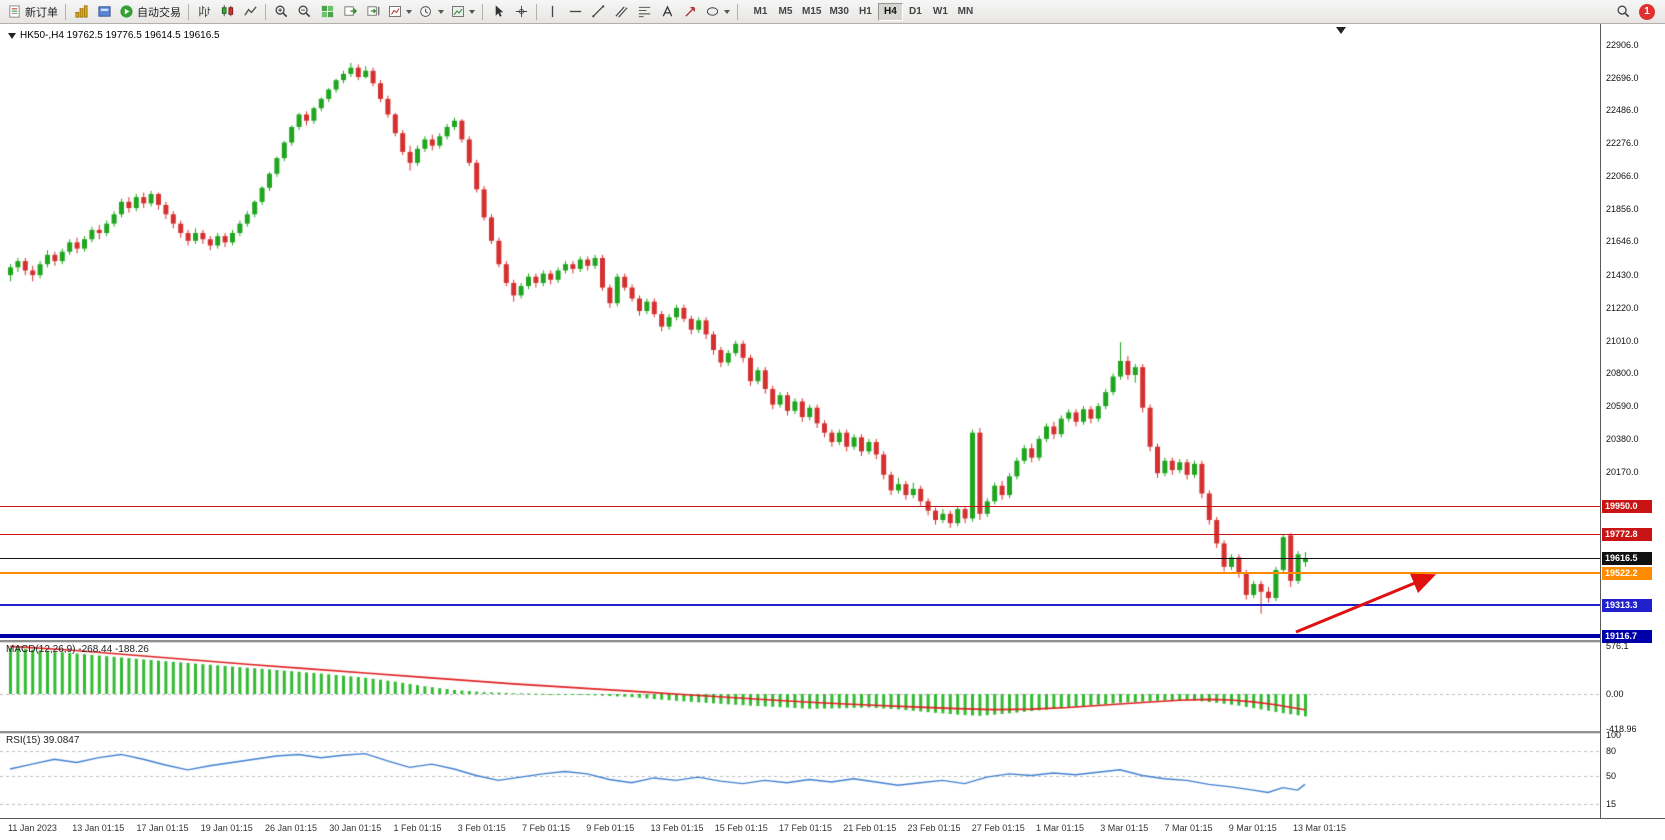  I want to click on time-axis-label: 3 Mar 01:15, so click(1124, 828).